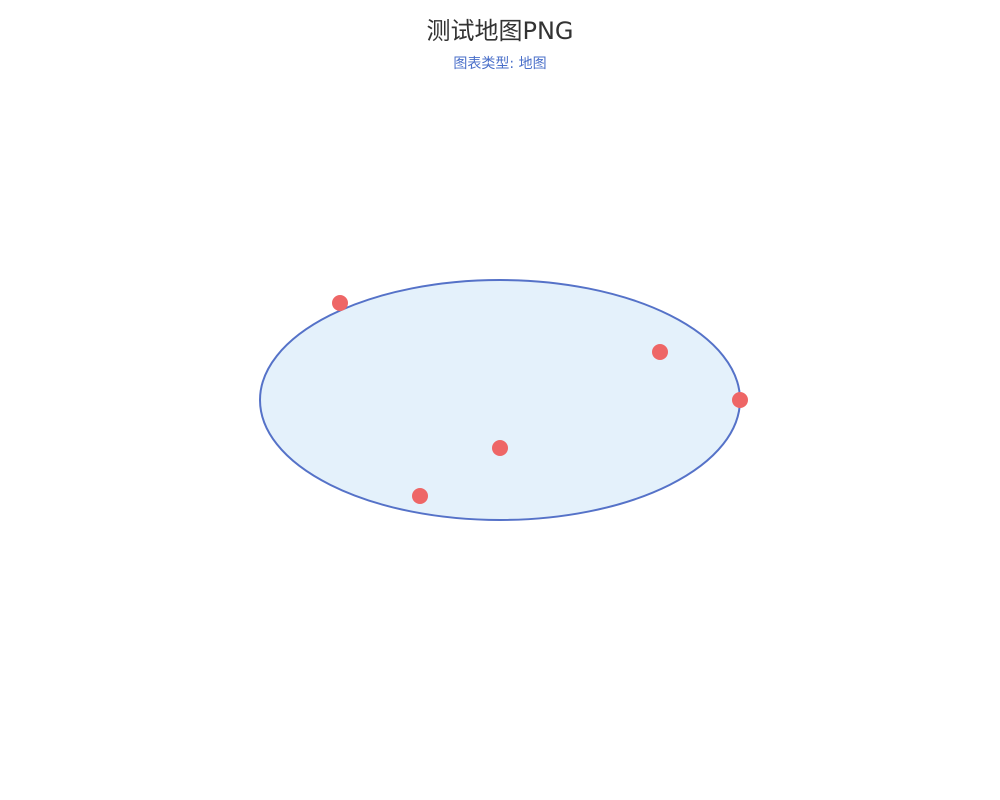 This screenshot has width=1000, height=800. I want to click on chart-subtitle: 图表类型: 地图, so click(500, 64).